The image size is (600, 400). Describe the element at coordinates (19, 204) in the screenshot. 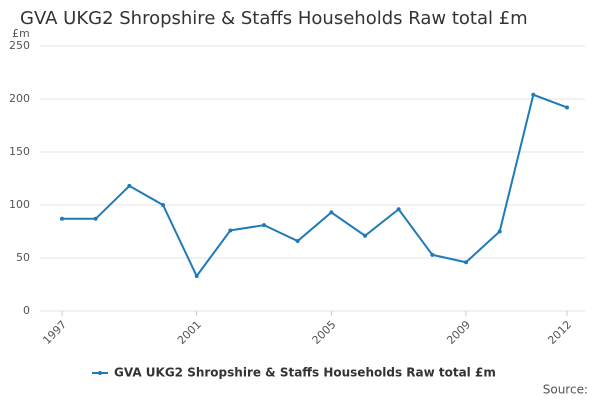

I see `y-tick-label: 100` at that location.